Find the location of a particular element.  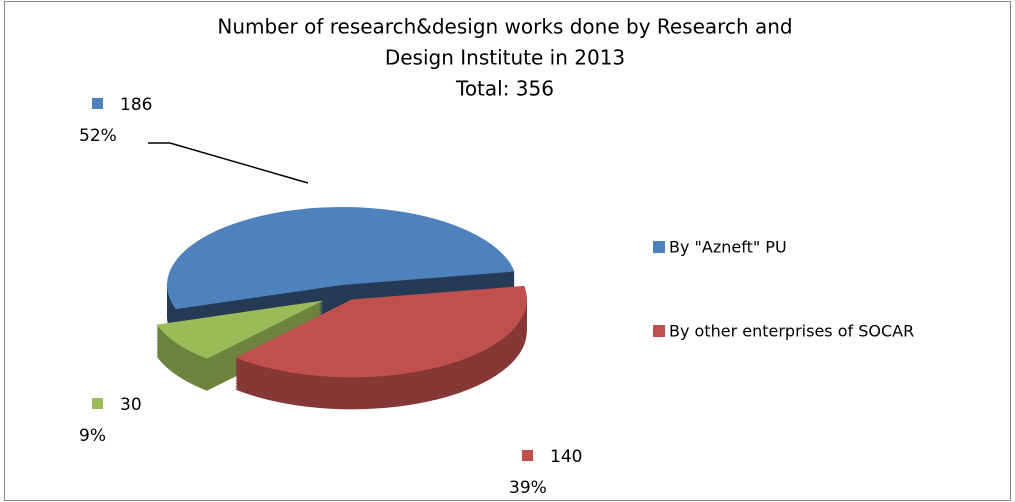

chart-subtitle: Total: 356 is located at coordinates (504, 89).